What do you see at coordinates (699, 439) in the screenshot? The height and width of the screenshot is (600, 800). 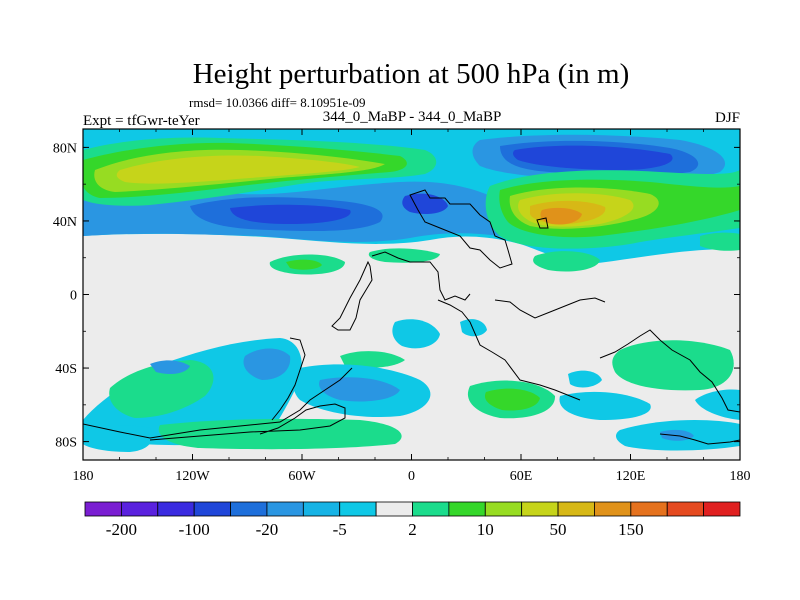 I see `antarctica-east-coast` at bounding box center [699, 439].